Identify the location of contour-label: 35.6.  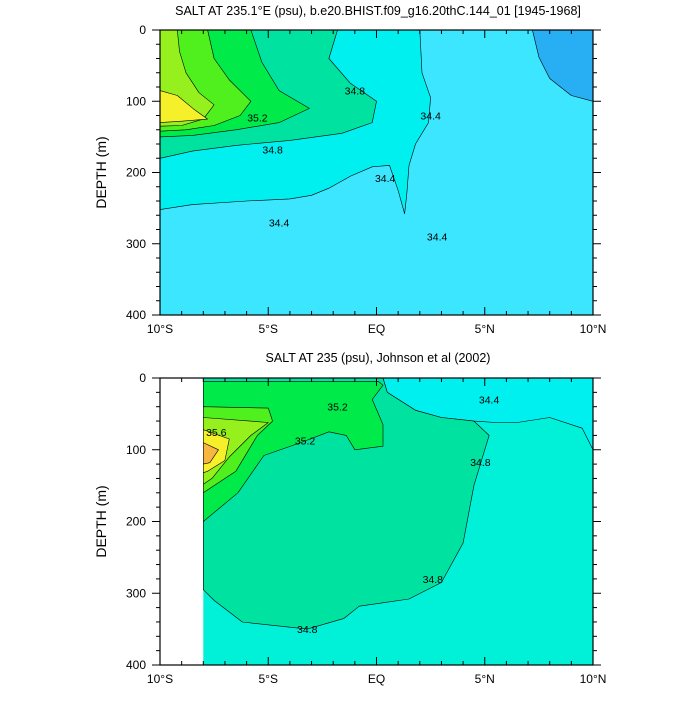
(216, 433).